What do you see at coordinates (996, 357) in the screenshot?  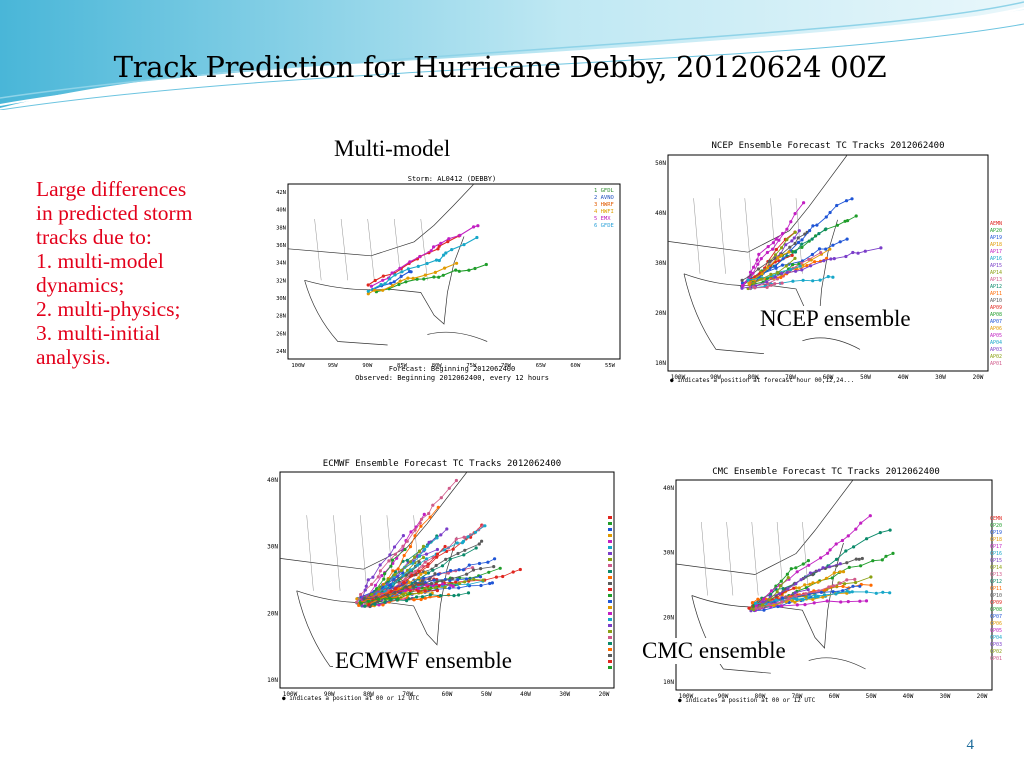 I see `legend-entry: AP02` at bounding box center [996, 357].